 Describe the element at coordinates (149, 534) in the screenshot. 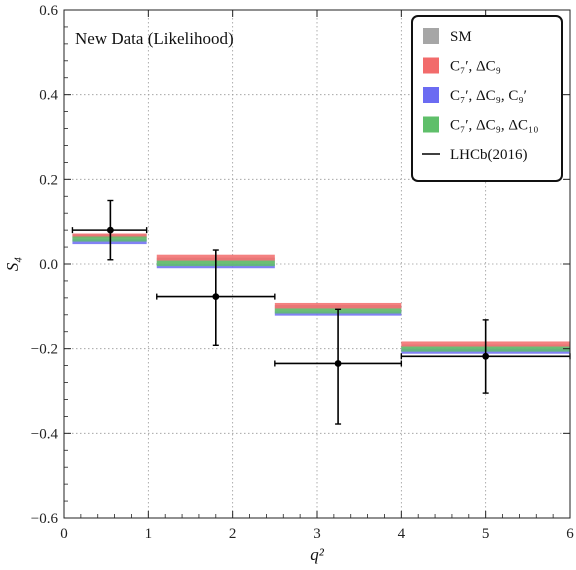

I see `x-tick-label: 1` at that location.